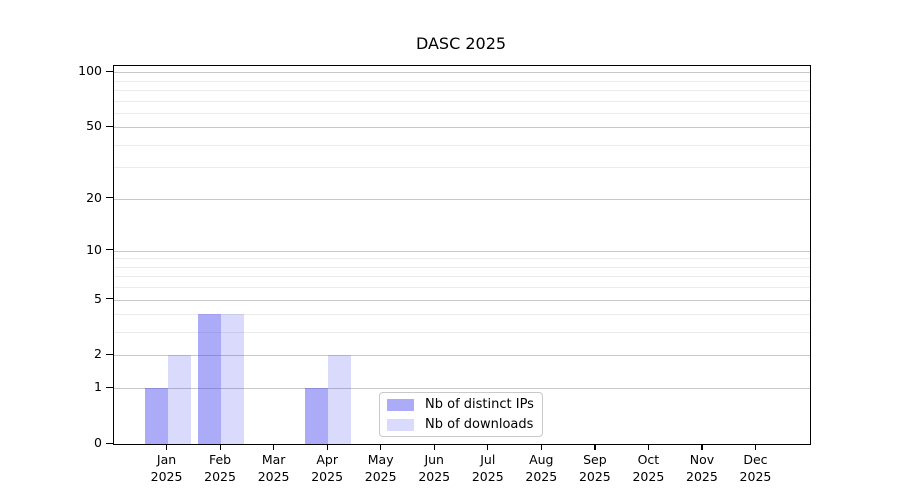 Image resolution: width=900 pixels, height=500 pixels. I want to click on x-tick-month: Aug, so click(541, 459).